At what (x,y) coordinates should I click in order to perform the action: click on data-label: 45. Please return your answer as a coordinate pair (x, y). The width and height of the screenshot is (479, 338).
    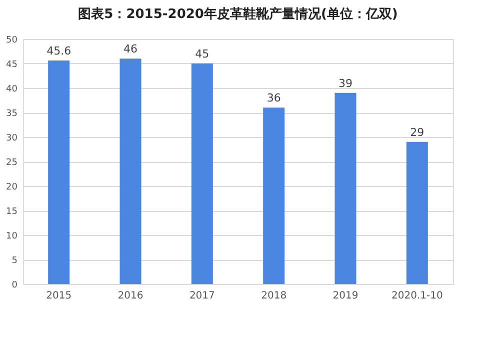
    Looking at the image, I should click on (202, 54).